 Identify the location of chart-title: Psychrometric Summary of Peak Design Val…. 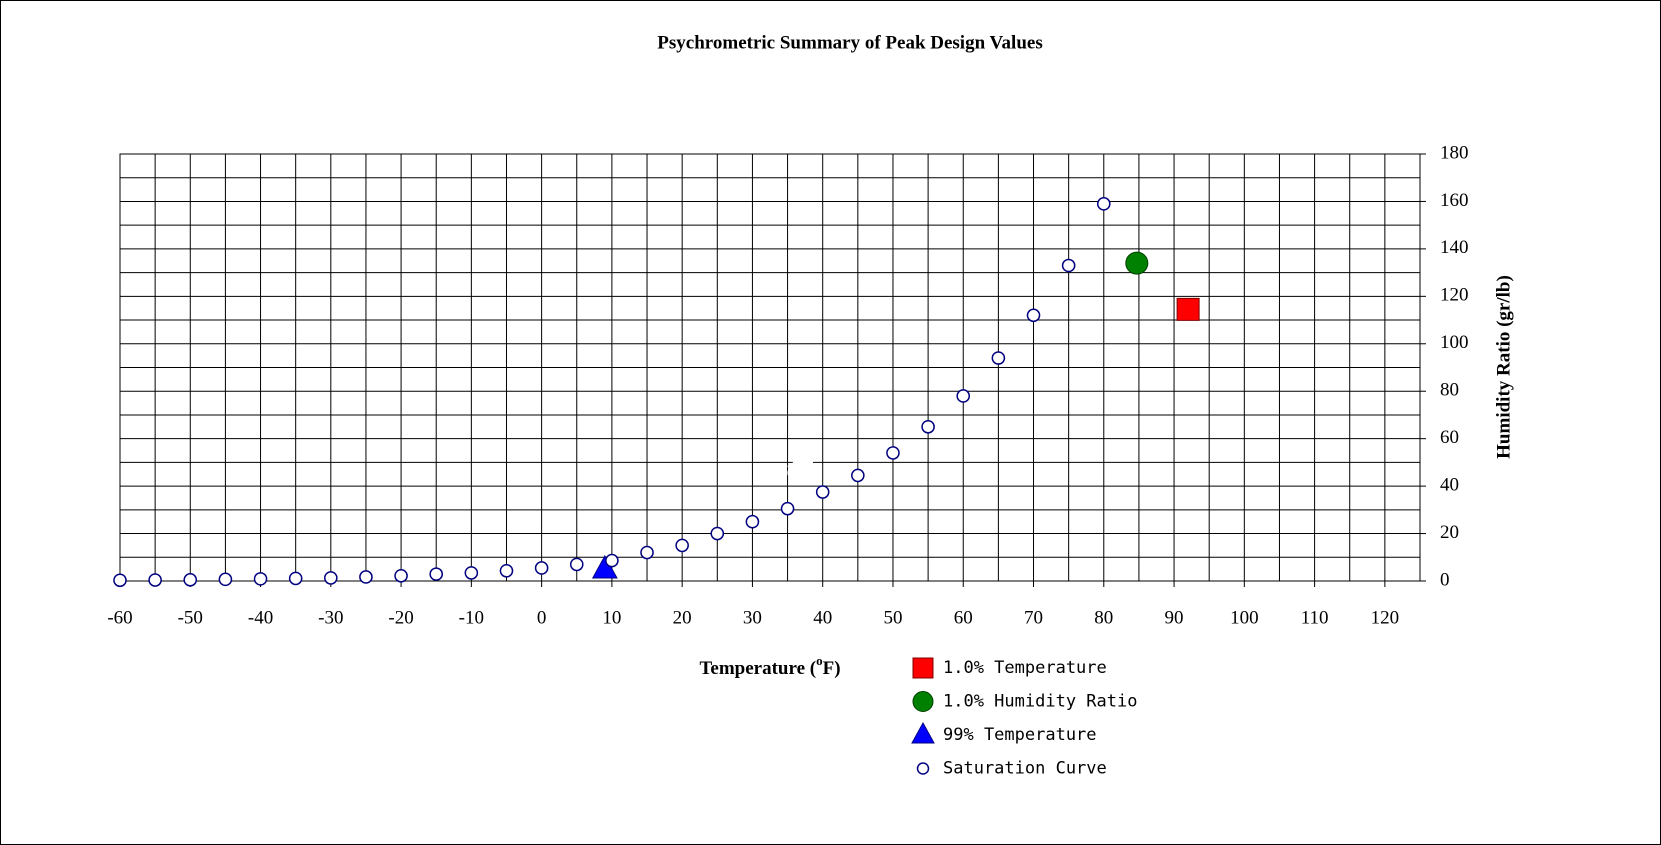
(849, 42).